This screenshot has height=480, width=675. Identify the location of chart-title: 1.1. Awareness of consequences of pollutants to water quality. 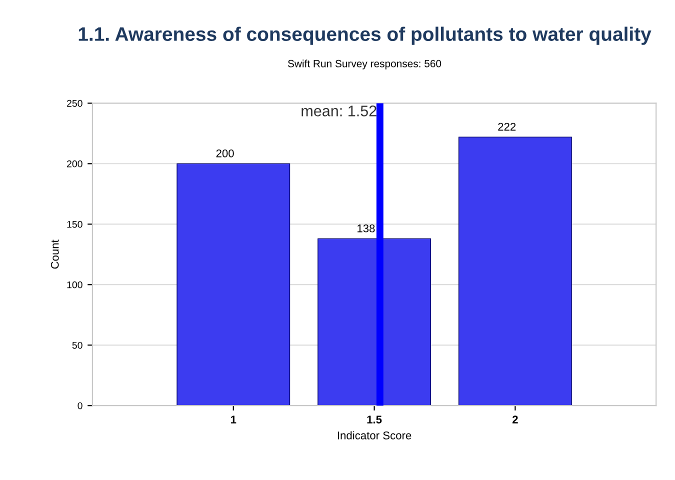
(365, 35).